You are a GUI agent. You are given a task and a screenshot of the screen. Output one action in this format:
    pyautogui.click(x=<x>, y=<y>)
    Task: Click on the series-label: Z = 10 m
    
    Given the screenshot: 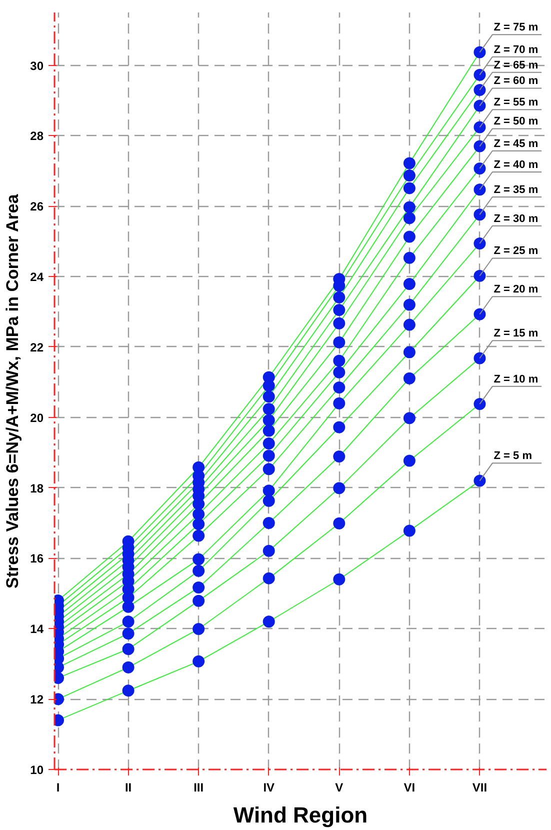 What is the action you would take?
    pyautogui.click(x=516, y=379)
    